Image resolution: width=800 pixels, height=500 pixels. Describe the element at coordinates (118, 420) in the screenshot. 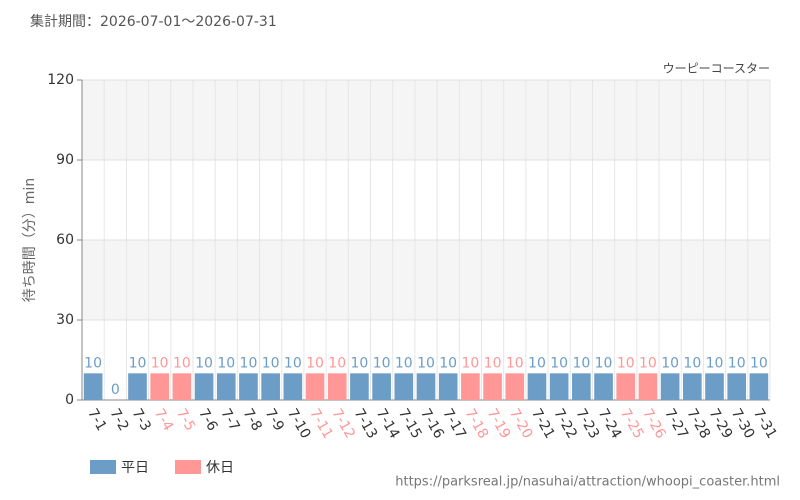

I see `x-tick-label: 7-2` at that location.